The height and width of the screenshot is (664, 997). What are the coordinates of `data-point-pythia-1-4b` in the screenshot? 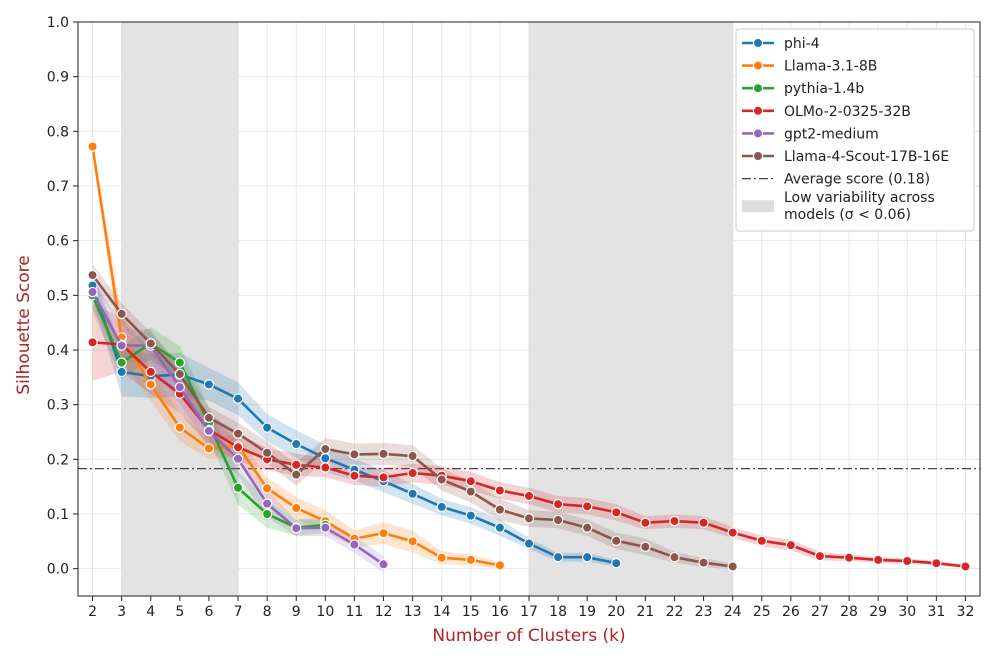 It's located at (121, 362).